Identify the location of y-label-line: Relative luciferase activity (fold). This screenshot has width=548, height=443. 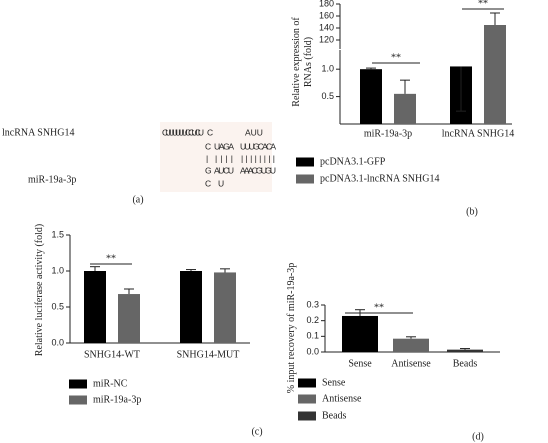
(39, 290).